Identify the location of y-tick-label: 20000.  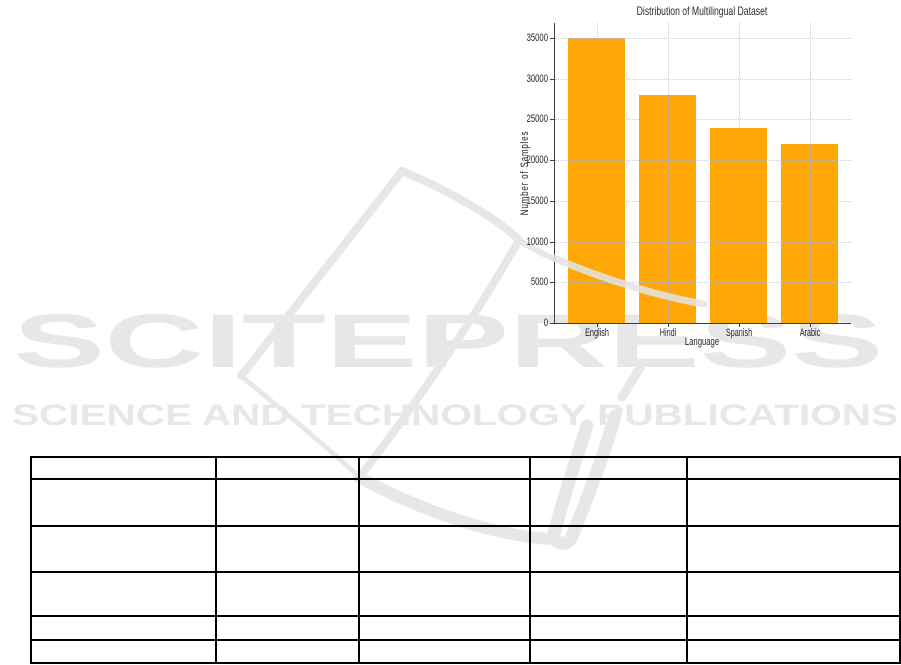
(537, 160).